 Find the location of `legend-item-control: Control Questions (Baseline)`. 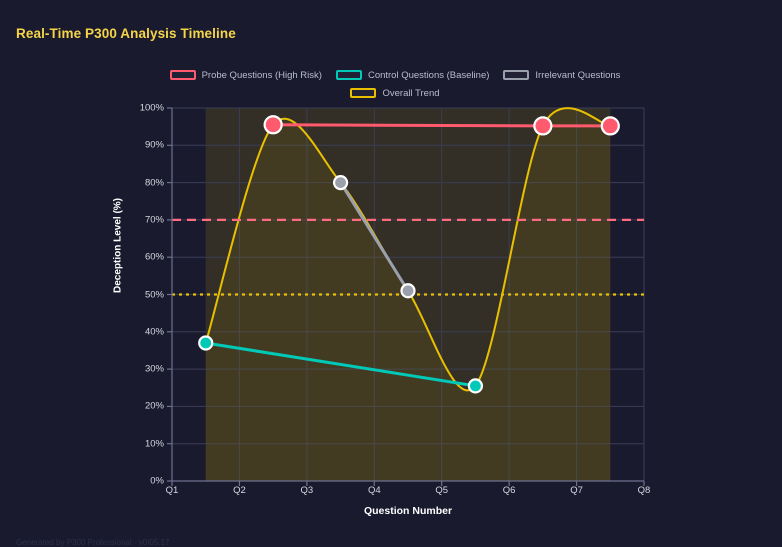

legend-item-control: Control Questions (Baseline) is located at coordinates (412, 75).